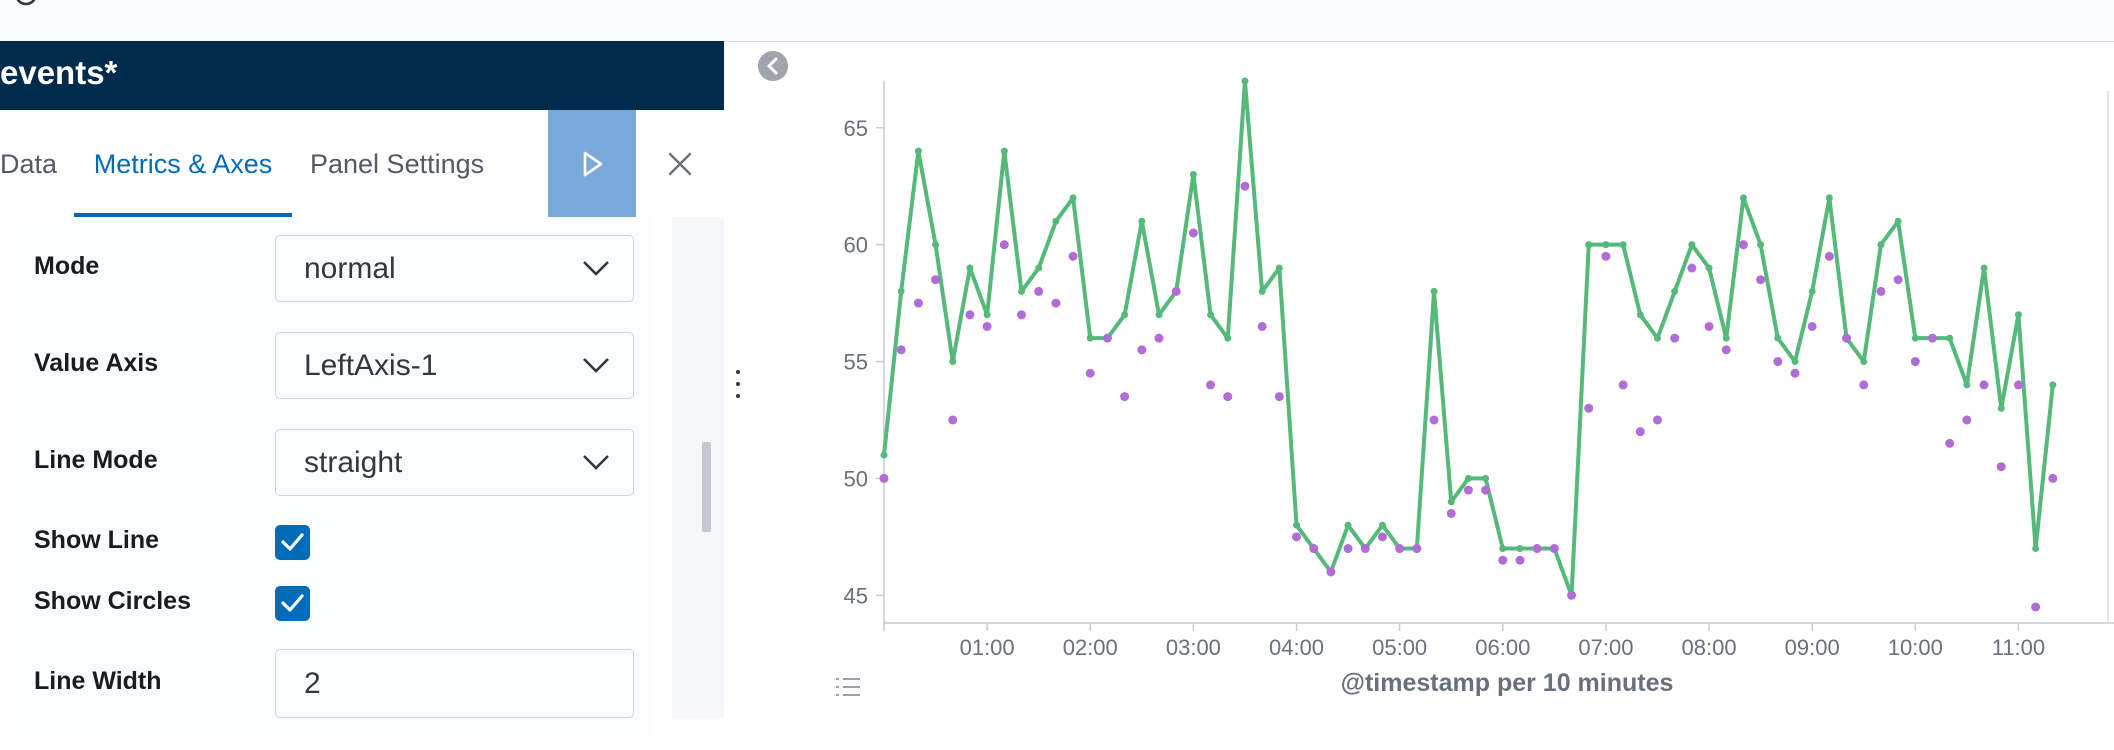 The height and width of the screenshot is (750, 2114). I want to click on line-mode-label: Line Mode, so click(96, 460).